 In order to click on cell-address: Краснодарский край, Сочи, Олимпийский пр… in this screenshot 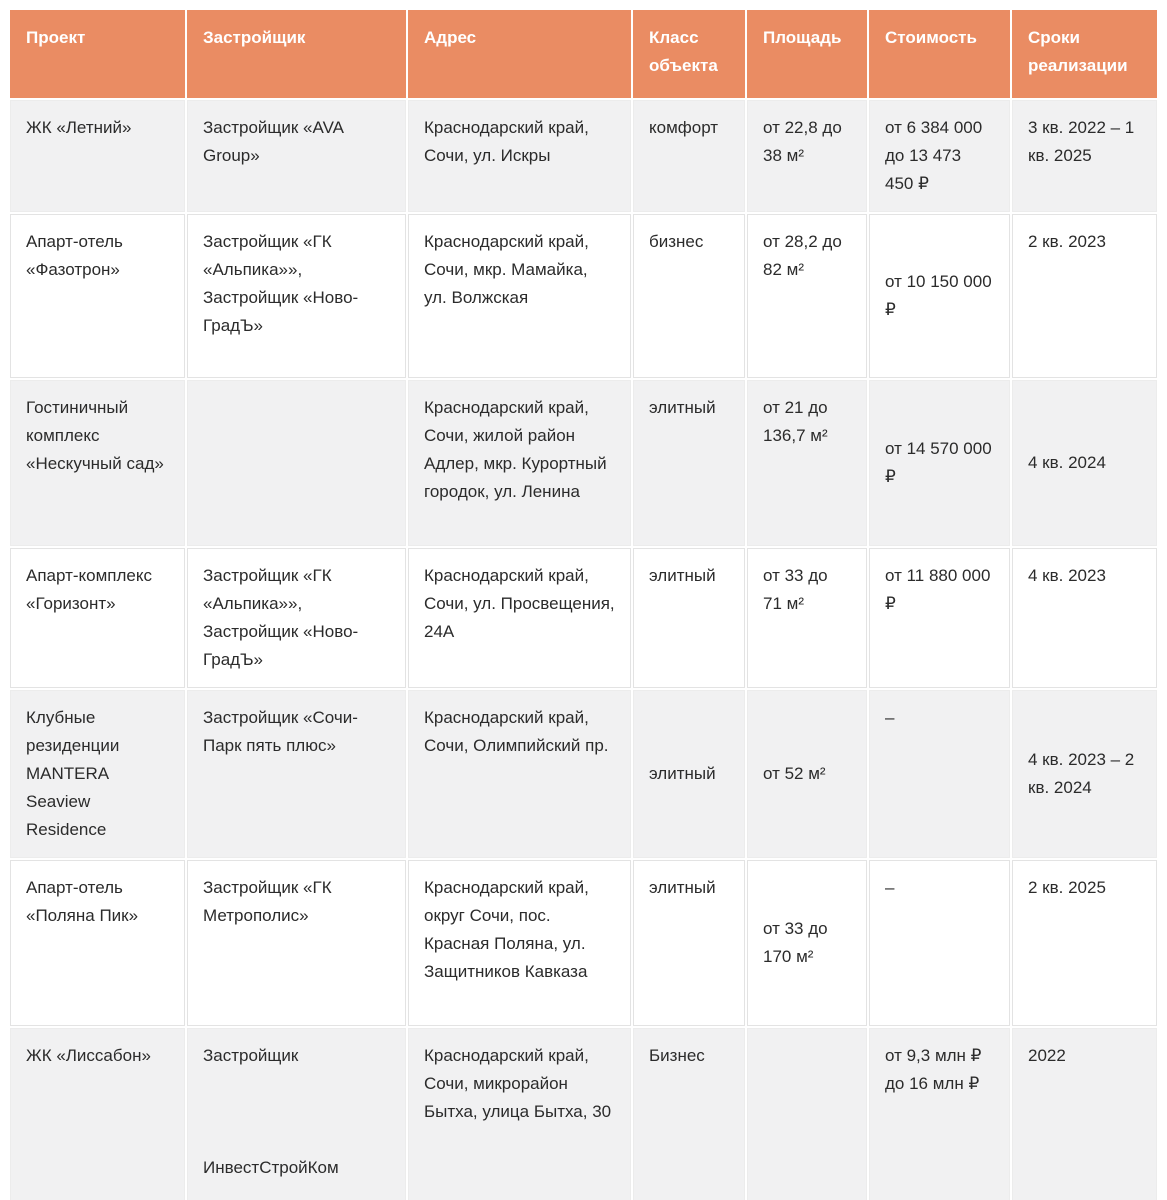, I will do `click(519, 774)`.